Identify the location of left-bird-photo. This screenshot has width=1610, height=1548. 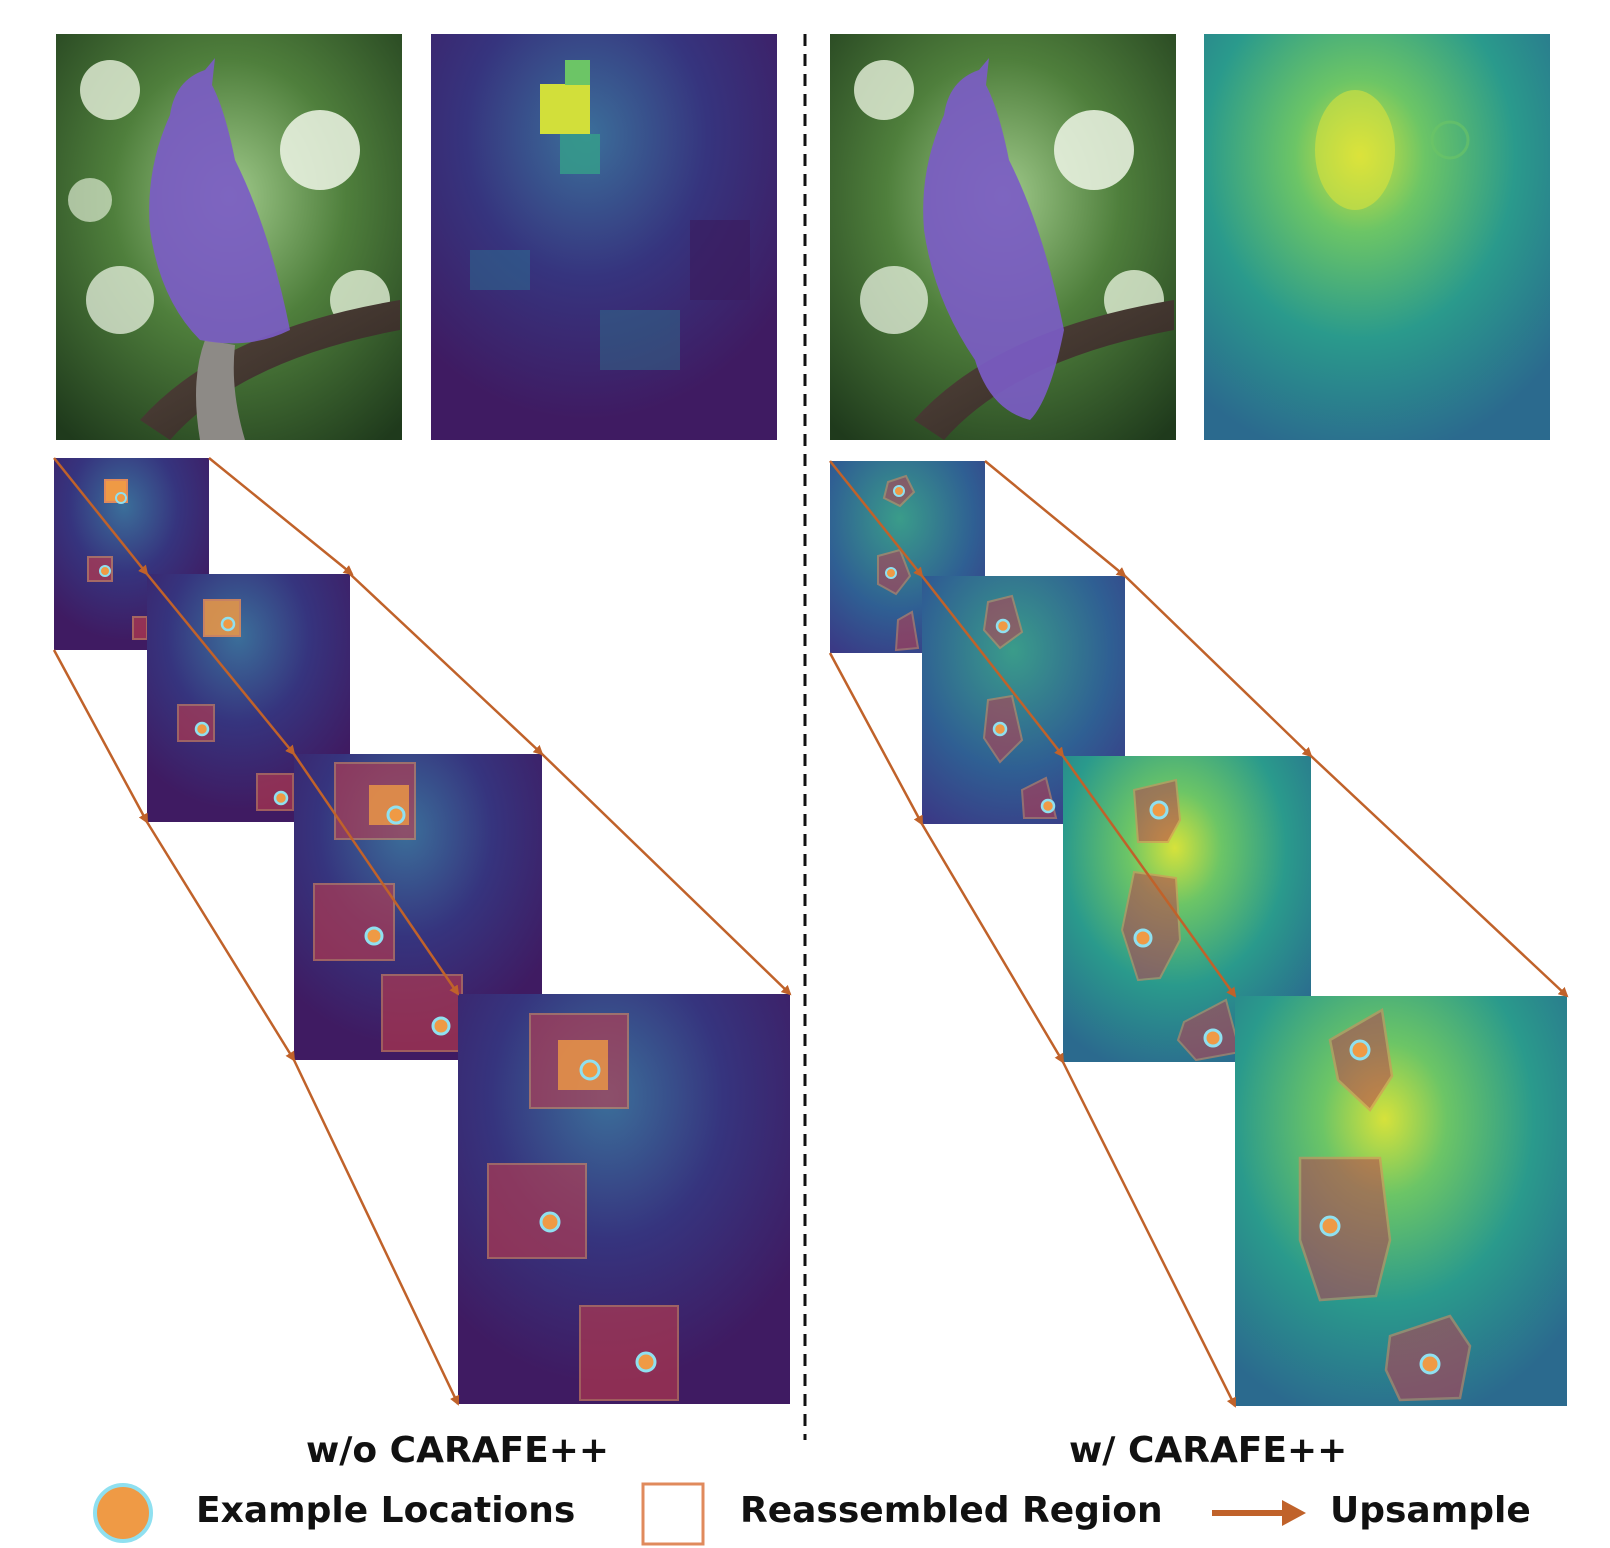
(229, 237).